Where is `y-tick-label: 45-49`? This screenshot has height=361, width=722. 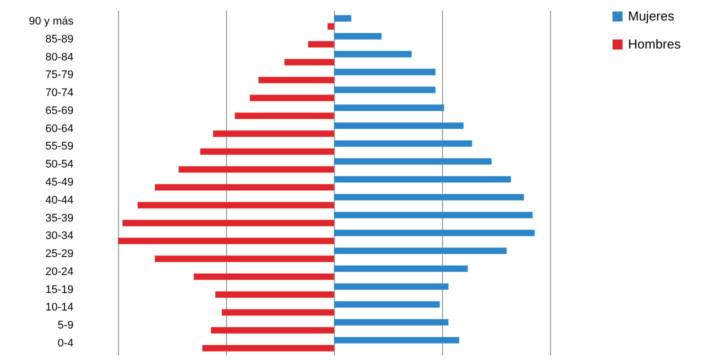 y-tick-label: 45-49 is located at coordinates (59, 182).